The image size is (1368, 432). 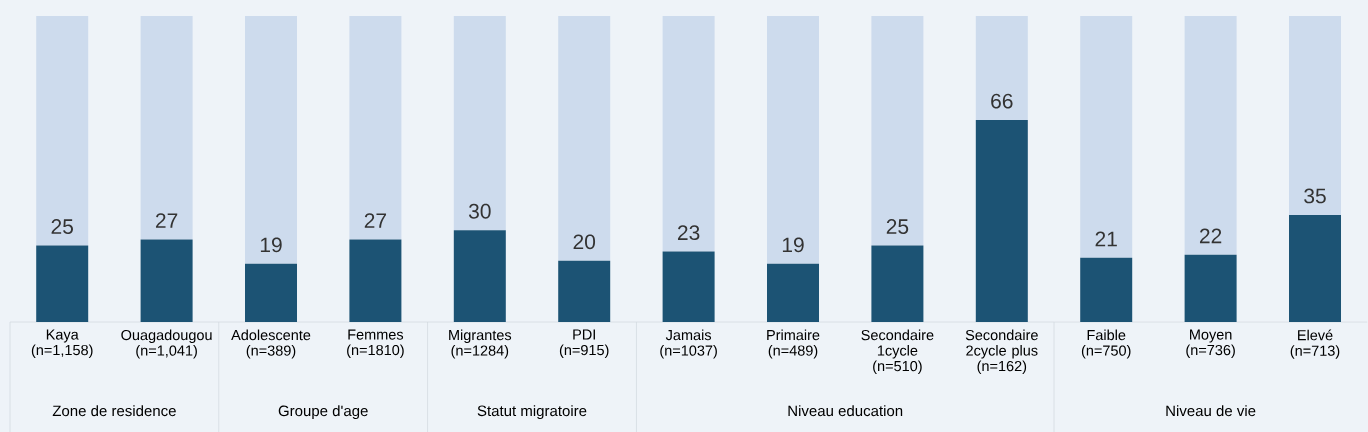 What do you see at coordinates (897, 352) in the screenshot?
I see `x-tick-label: Secondaire 1cycle (n=510)` at bounding box center [897, 352].